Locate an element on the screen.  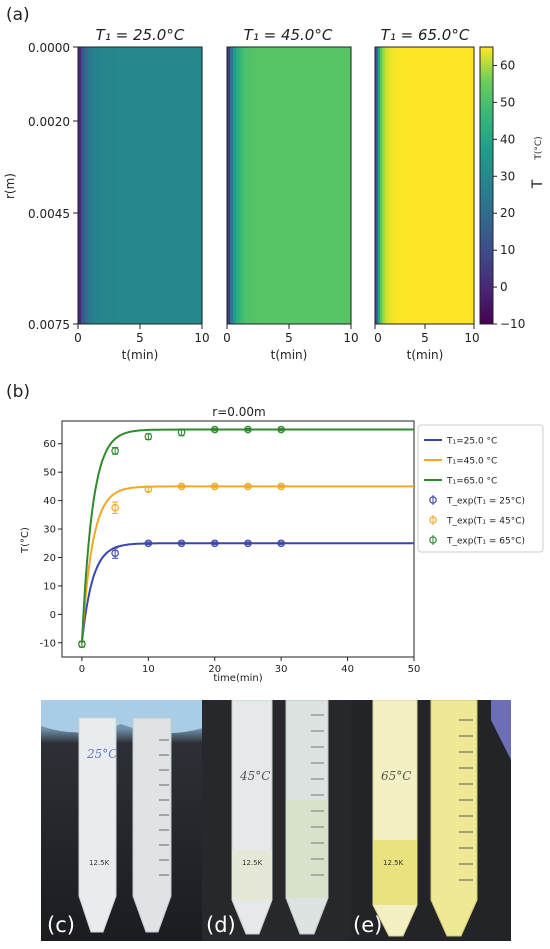
legend-item: T_exp(T₁ = 65°C) is located at coordinates (477, 541).